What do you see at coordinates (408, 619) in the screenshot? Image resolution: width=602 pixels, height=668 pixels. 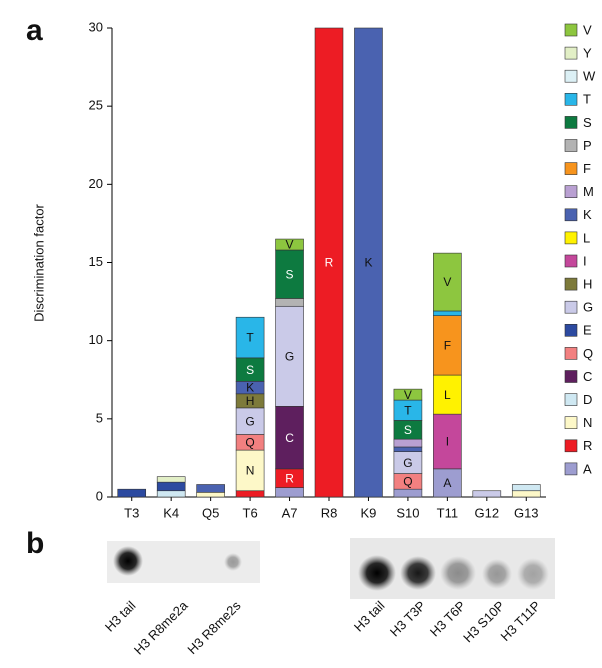 I see `lane-label: H3 T3P` at bounding box center [408, 619].